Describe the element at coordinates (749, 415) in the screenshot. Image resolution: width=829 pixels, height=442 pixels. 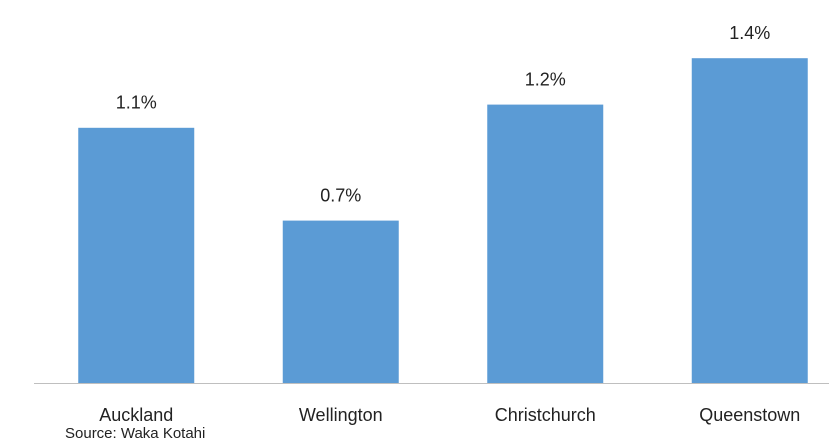
I see `x-tick-label: Queenstown` at that location.